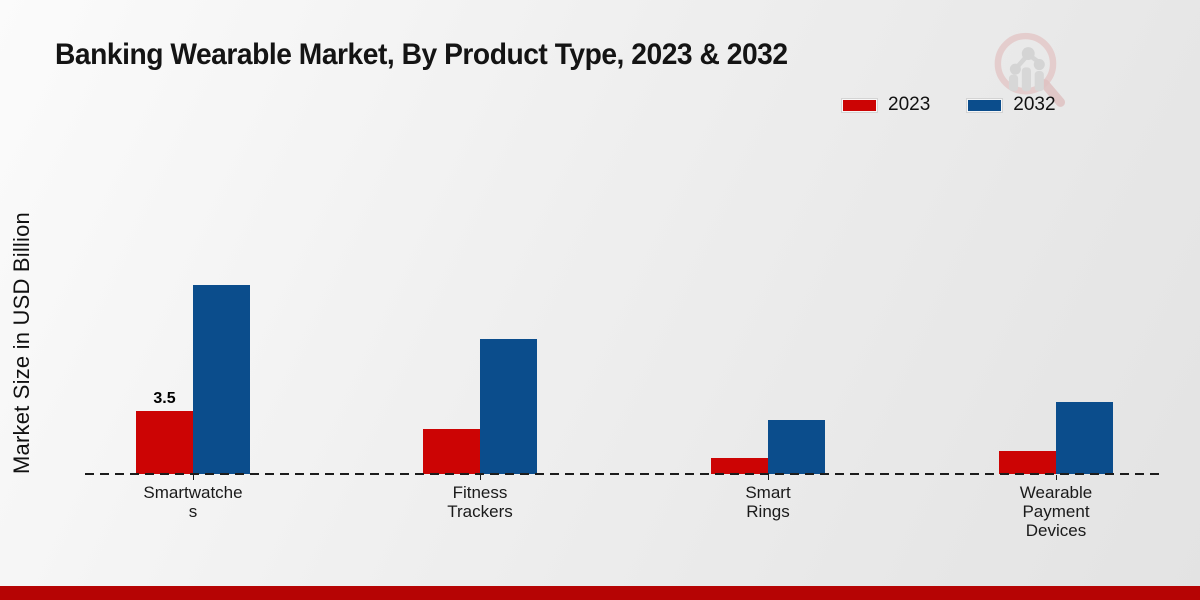  Describe the element at coordinates (949, 105) in the screenshot. I see `legend: 2023 2032` at that location.